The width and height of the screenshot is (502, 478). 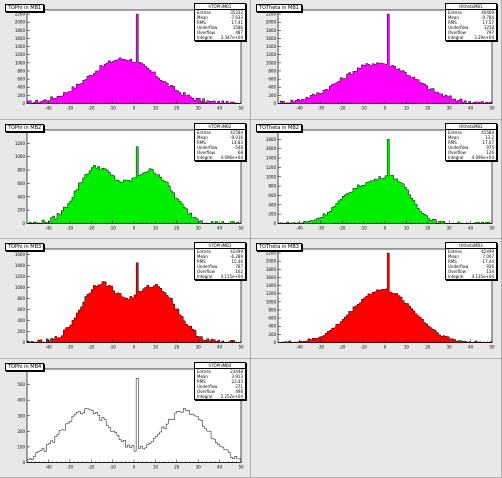 What do you see at coordinates (453, 137) in the screenshot?
I see `stats-key: Mean` at bounding box center [453, 137].